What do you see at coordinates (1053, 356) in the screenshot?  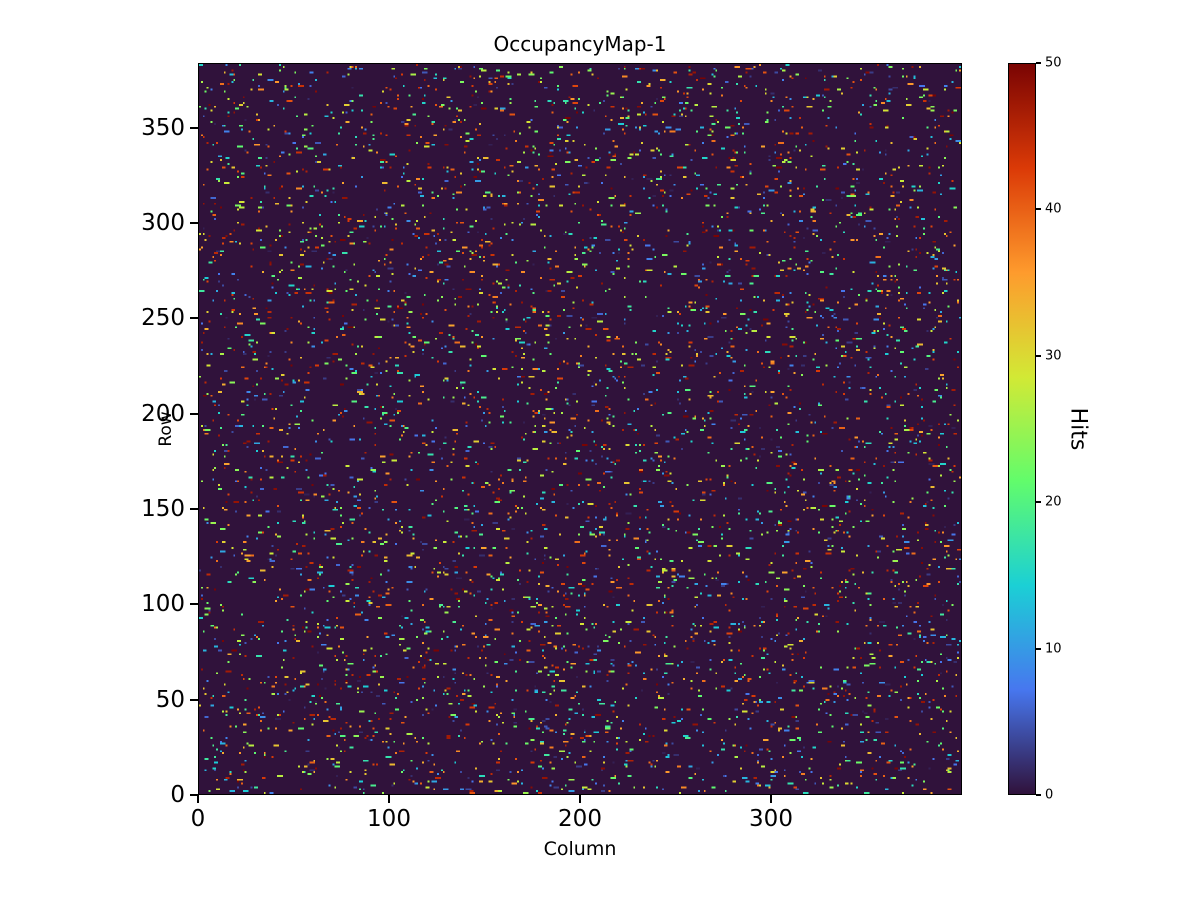 I see `colorbar-tick-label: 30` at bounding box center [1053, 356].